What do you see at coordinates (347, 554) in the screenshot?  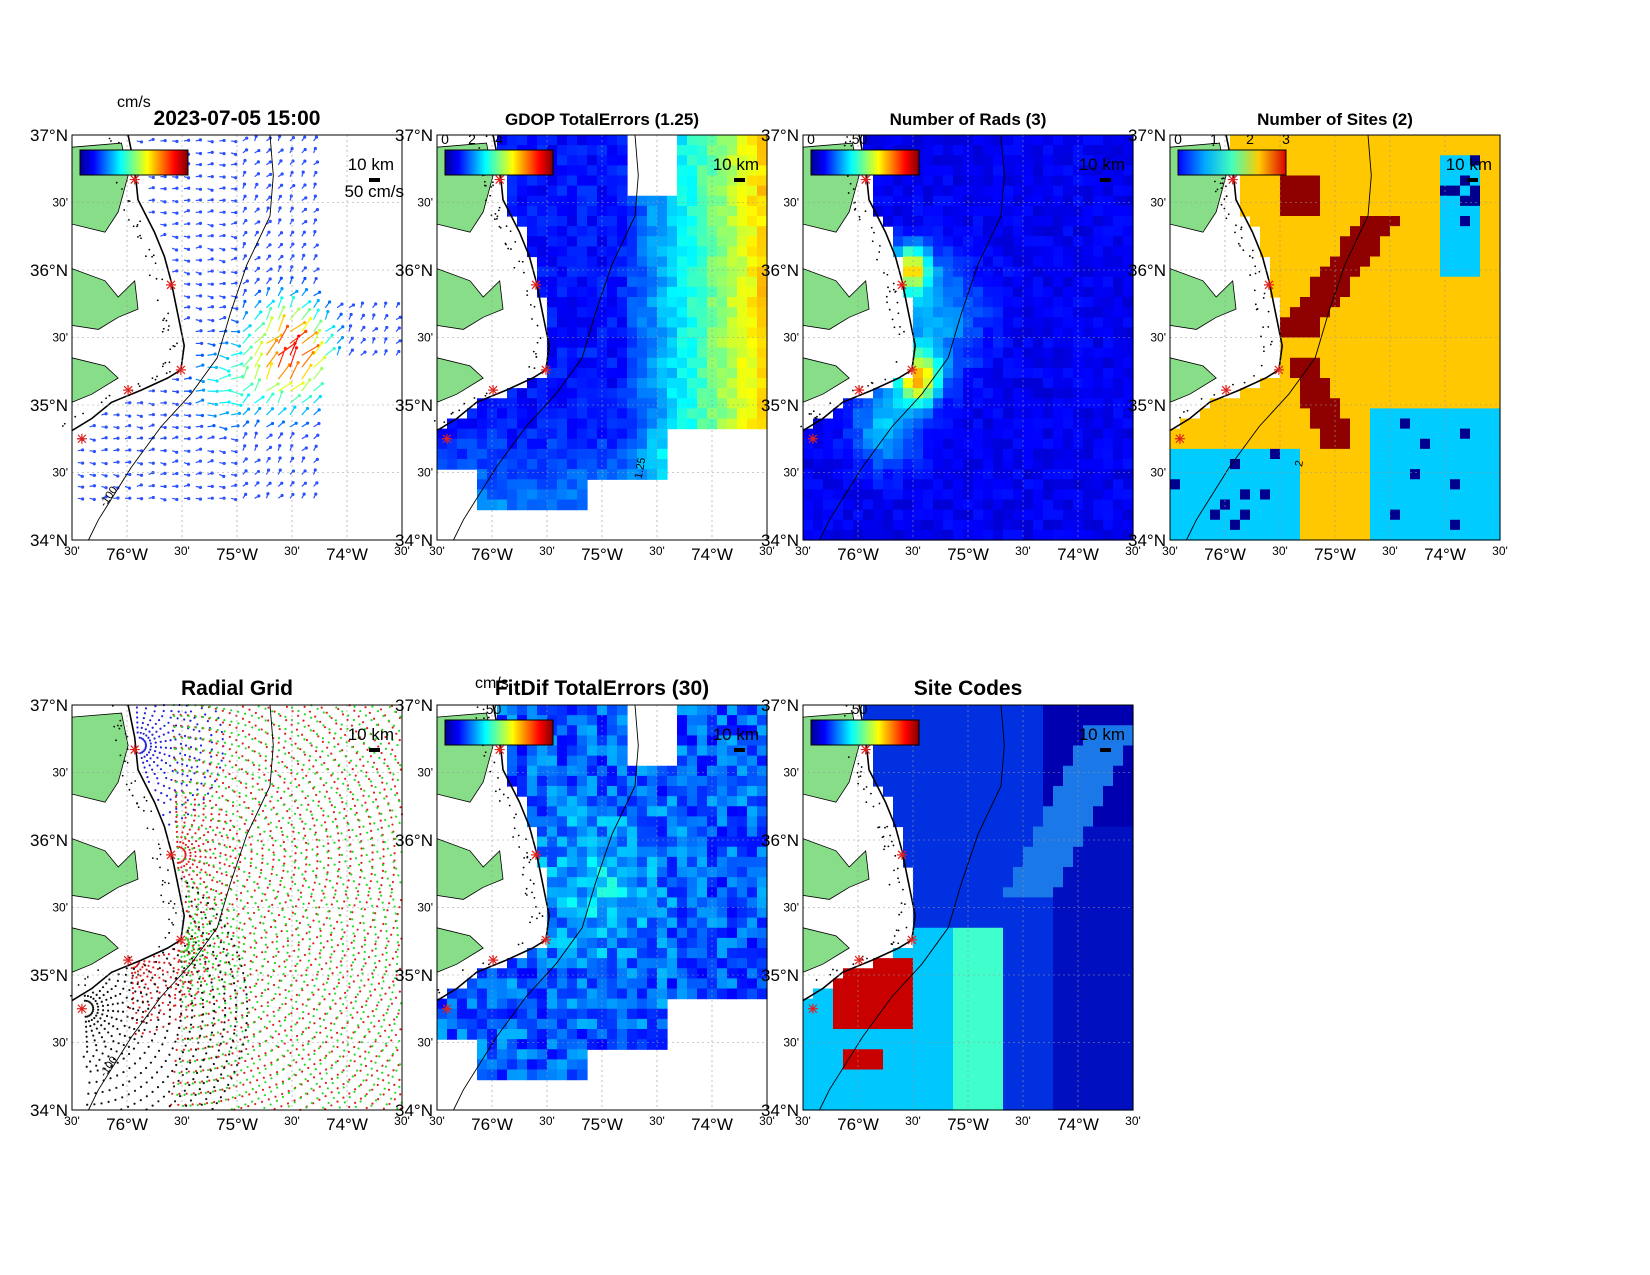 I see `lon-tick-label: 74°W` at bounding box center [347, 554].